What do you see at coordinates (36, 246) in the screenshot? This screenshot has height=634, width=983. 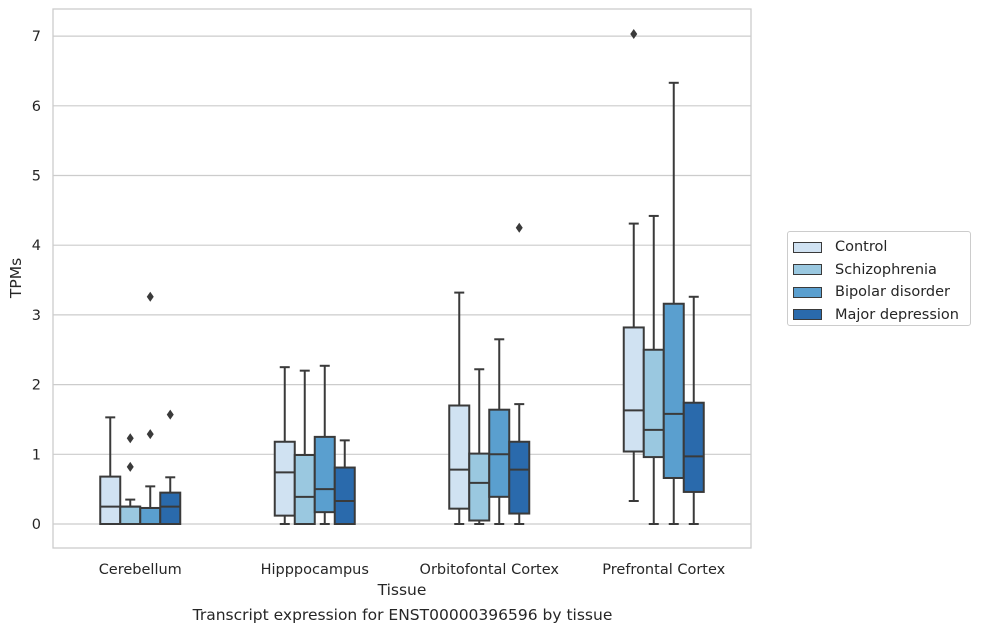 I see `y-tick-label: 4` at bounding box center [36, 246].